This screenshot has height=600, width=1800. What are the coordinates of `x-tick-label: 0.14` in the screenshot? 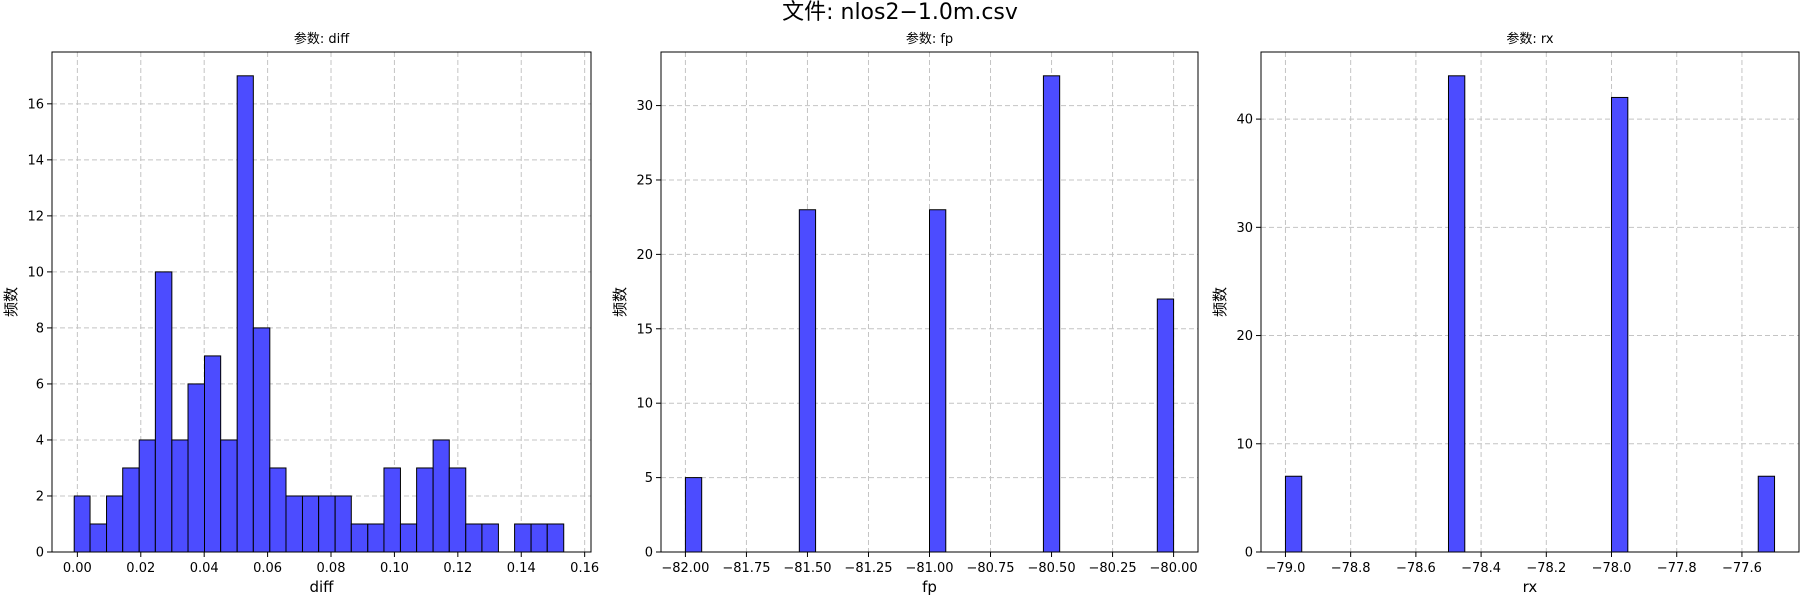 It's located at (521, 568).